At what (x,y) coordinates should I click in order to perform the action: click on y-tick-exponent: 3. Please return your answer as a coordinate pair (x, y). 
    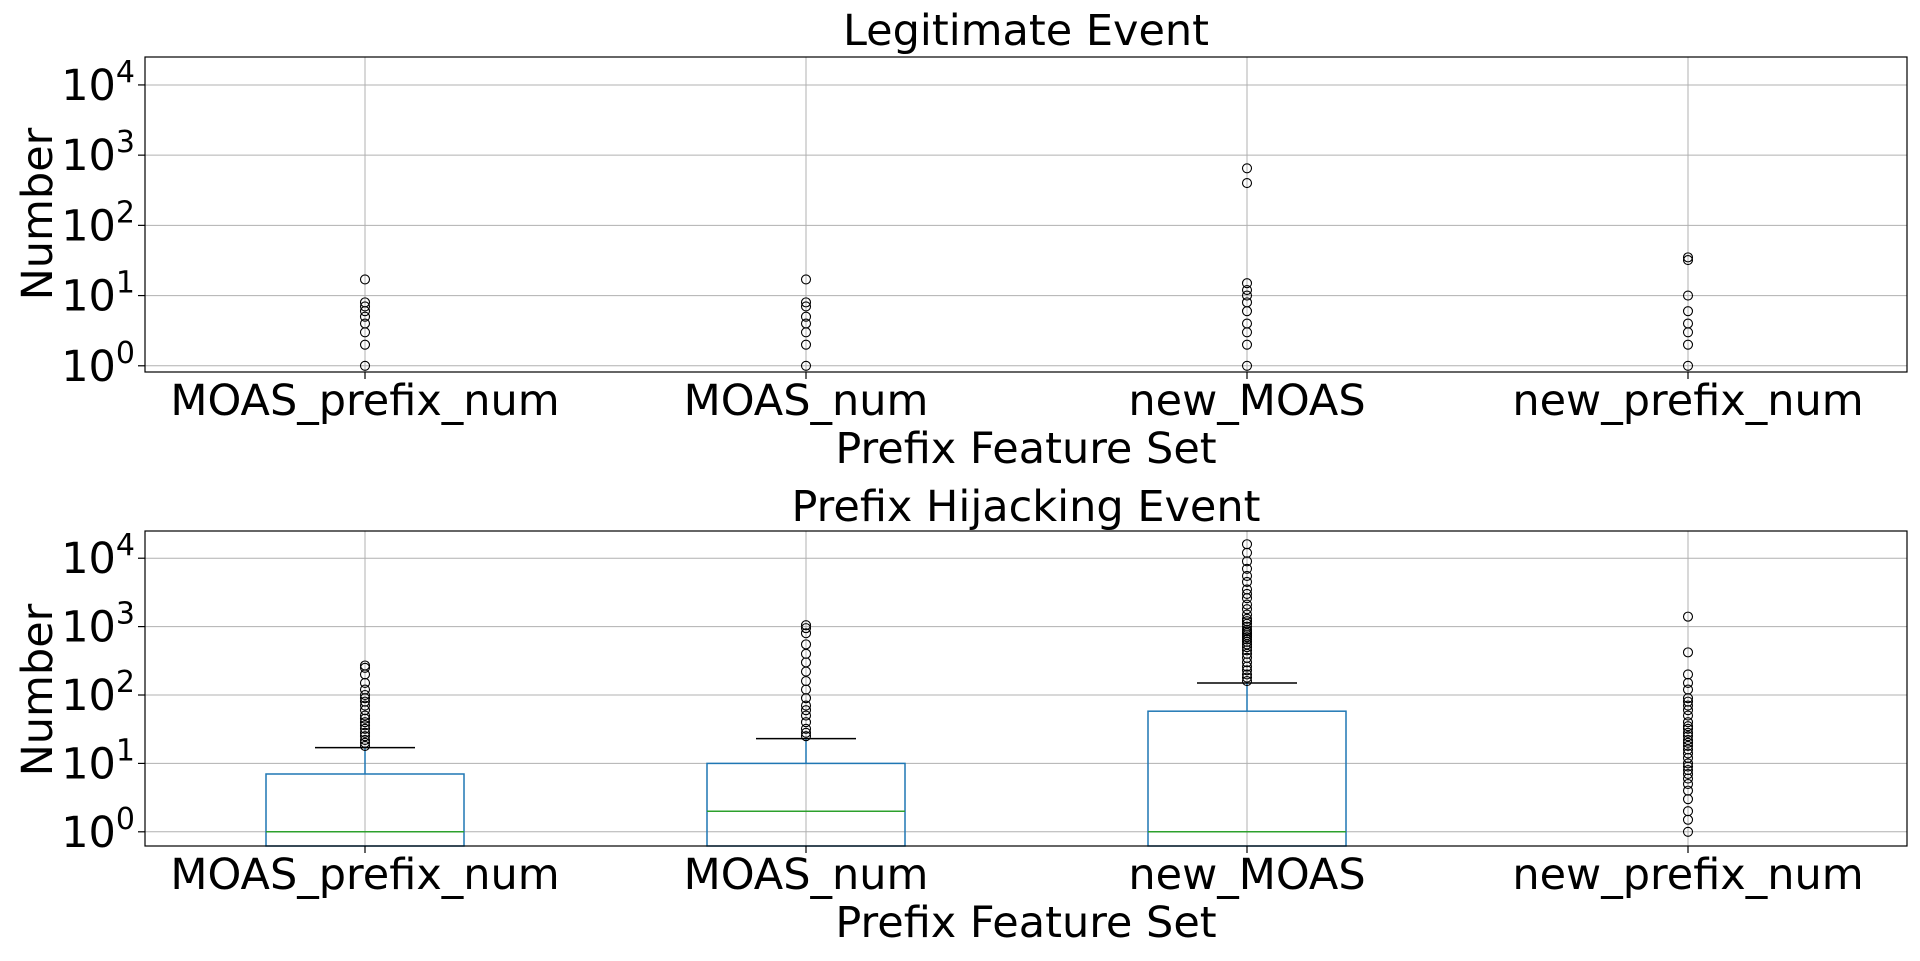
    Looking at the image, I should click on (125, 614).